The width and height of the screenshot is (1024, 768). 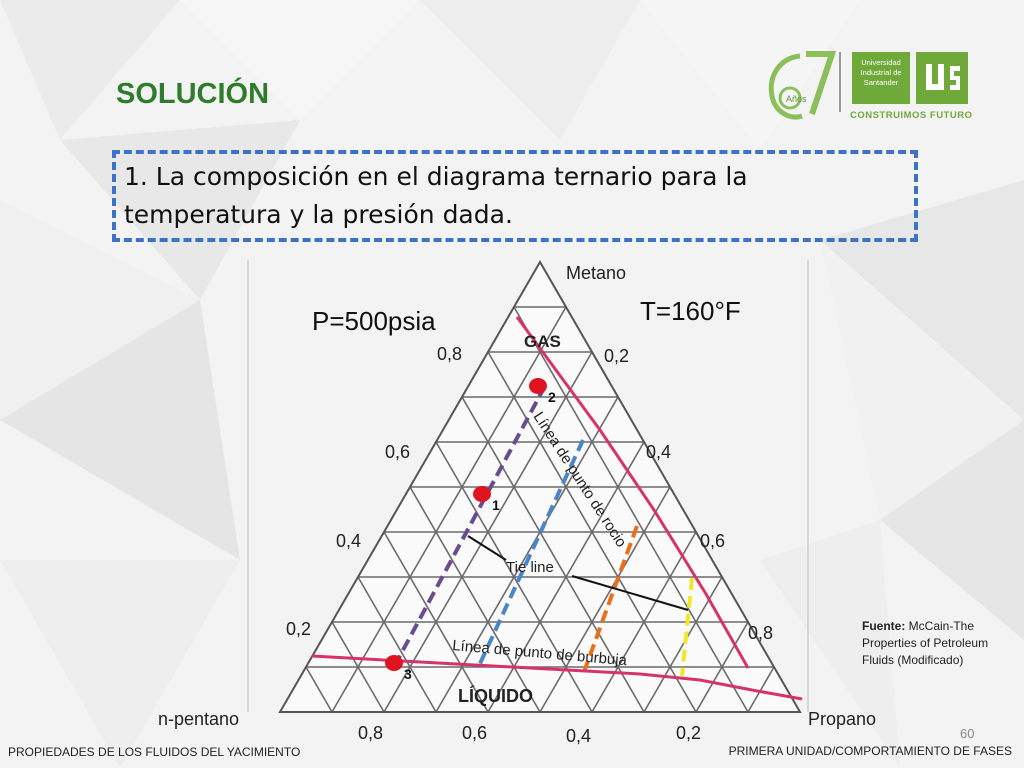 I want to click on page-number: 60, so click(x=967, y=733).